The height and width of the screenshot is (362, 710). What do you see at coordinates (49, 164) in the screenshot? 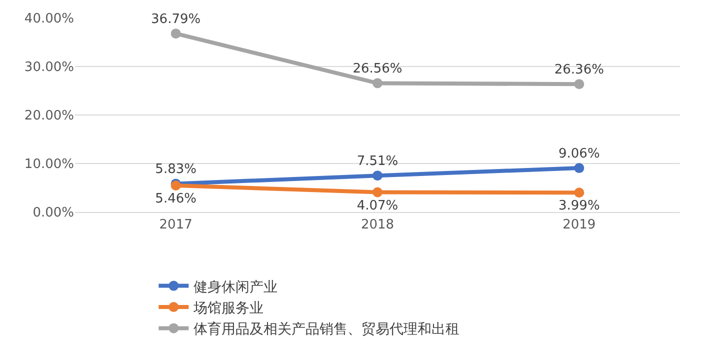
I see `y-tick-label: 10.00%` at bounding box center [49, 164].